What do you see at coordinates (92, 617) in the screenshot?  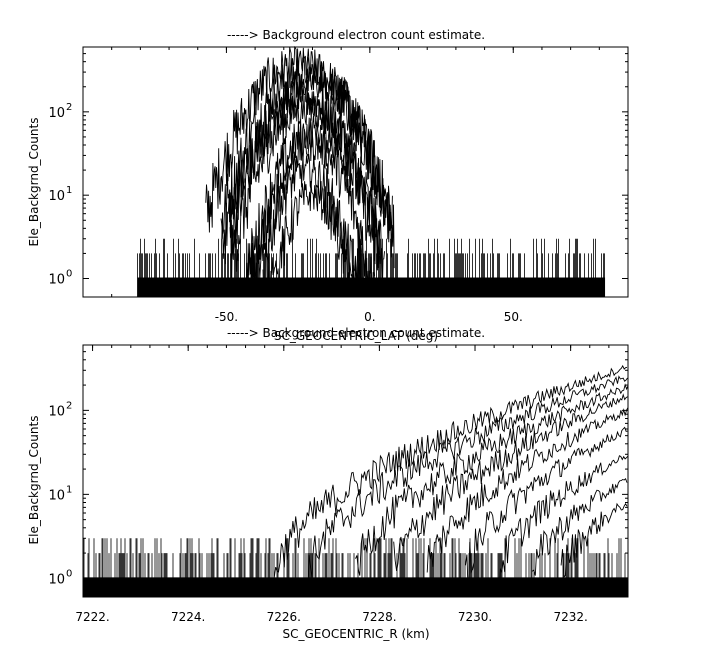 I see `x-tick-label: 7222.` at bounding box center [92, 617].